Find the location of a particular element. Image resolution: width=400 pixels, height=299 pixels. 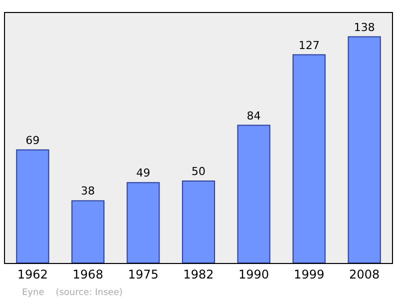

data-label: 138 is located at coordinates (364, 27).